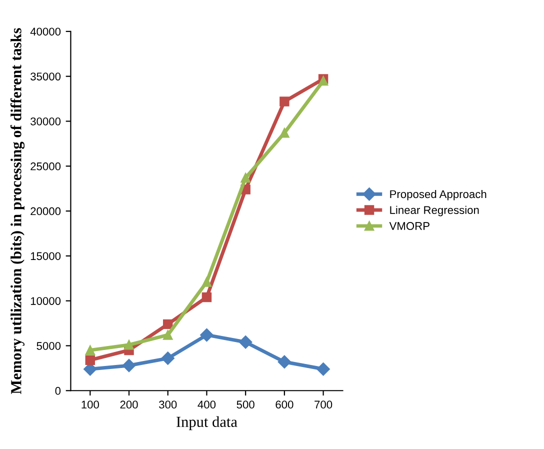 The image size is (544, 449). I want to click on legend-label: VMORP, so click(409, 226).